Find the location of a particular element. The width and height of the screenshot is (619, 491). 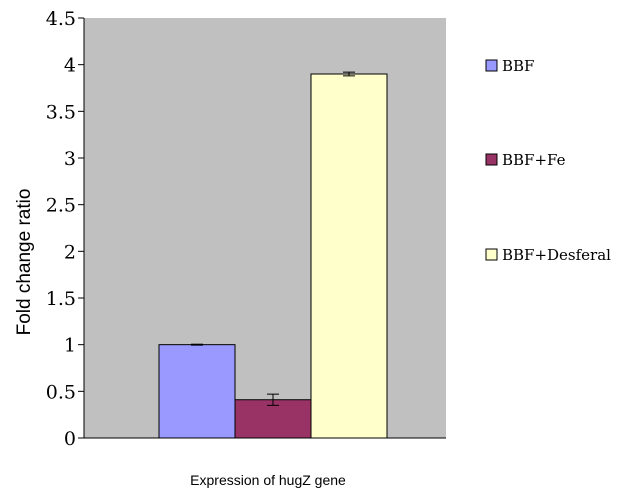

y-tick-label: 0.5 is located at coordinates (61, 392).